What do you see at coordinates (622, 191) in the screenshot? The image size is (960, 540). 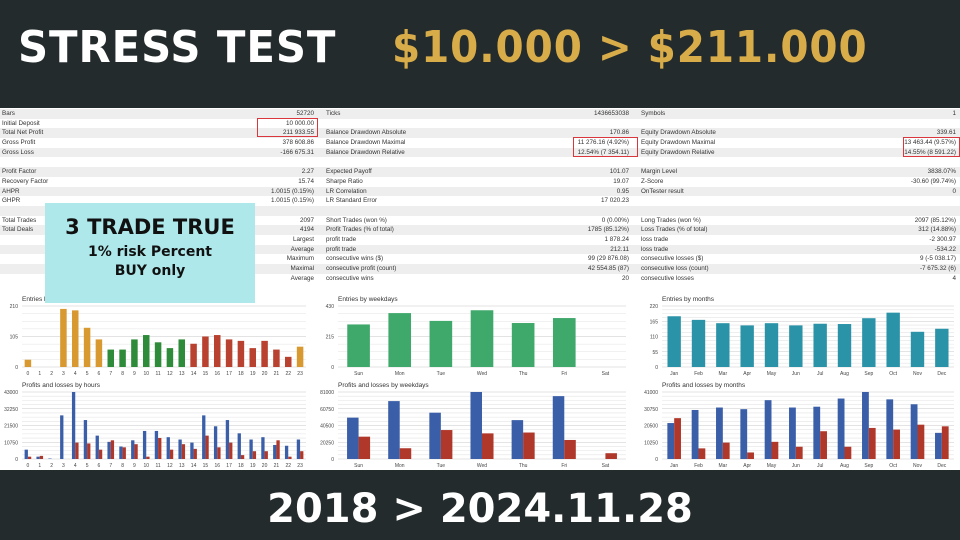 I see `stat-value: 0.95` at bounding box center [622, 191].